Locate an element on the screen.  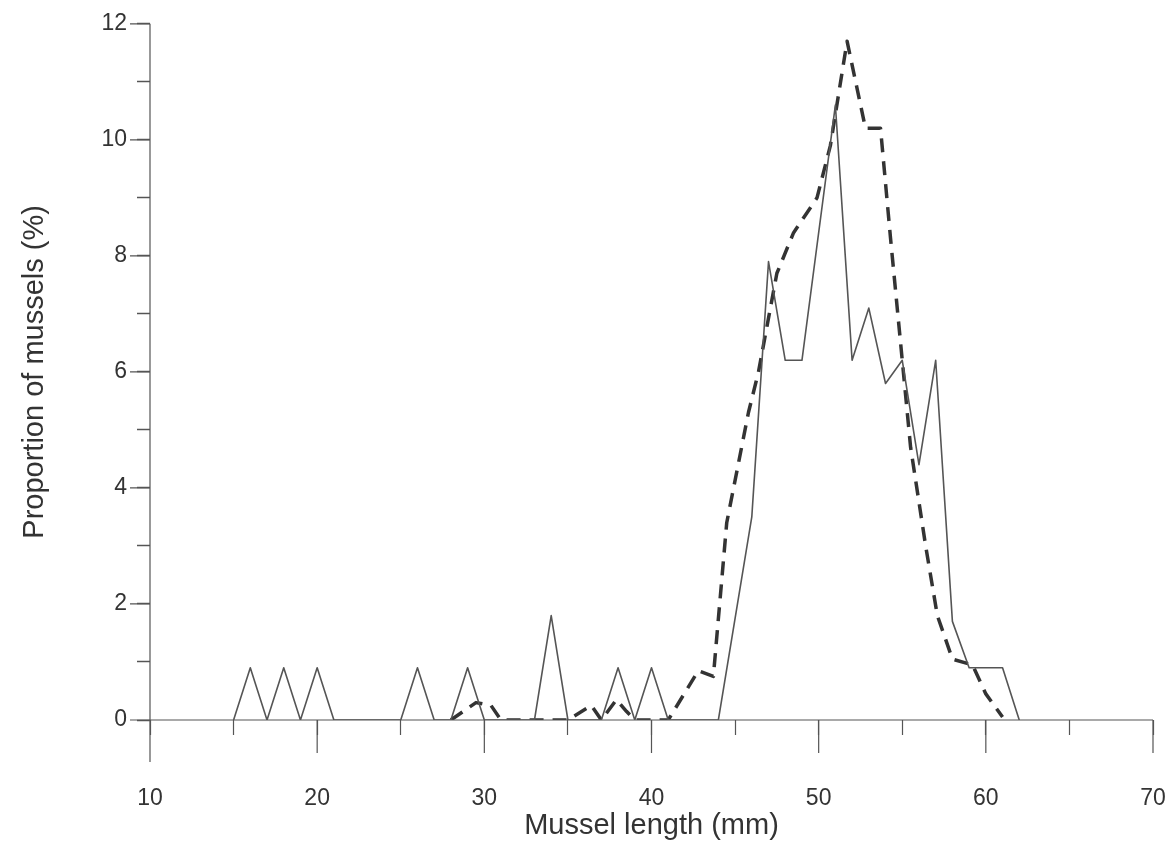
y-tick-label: 0 is located at coordinates (120, 718).